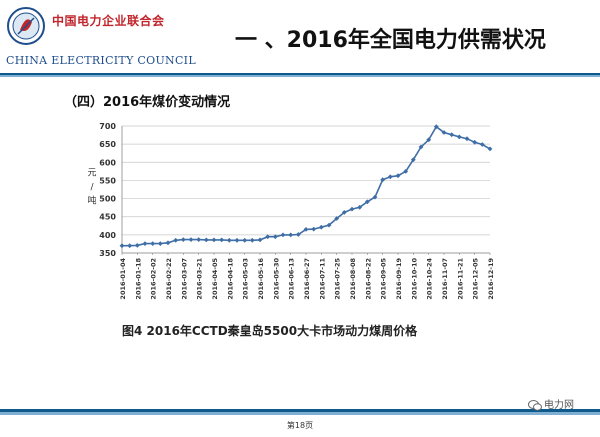  I want to click on header-divider, so click(300, 75).